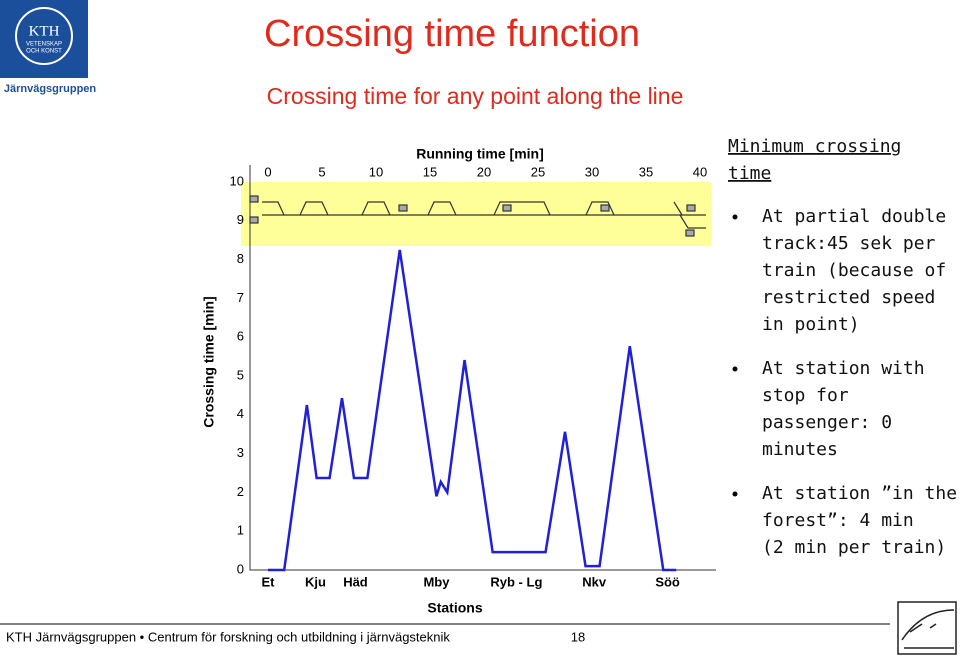 The height and width of the screenshot is (659, 960). Describe the element at coordinates (838, 520) in the screenshot. I see `bullet-text: forest”: 4 min` at that location.